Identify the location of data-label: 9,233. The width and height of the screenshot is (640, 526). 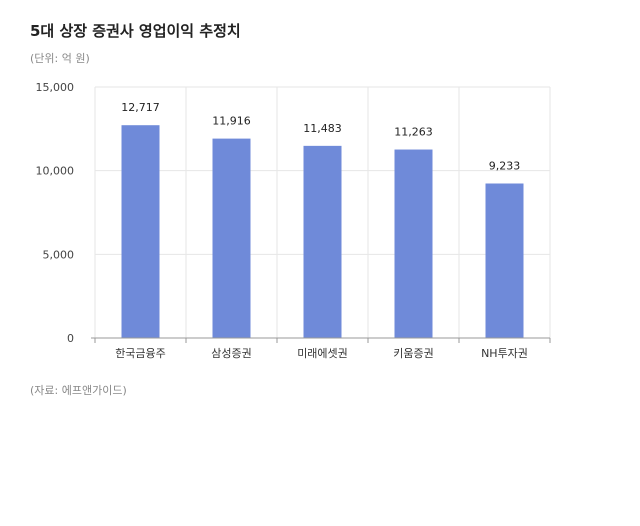
(505, 166).